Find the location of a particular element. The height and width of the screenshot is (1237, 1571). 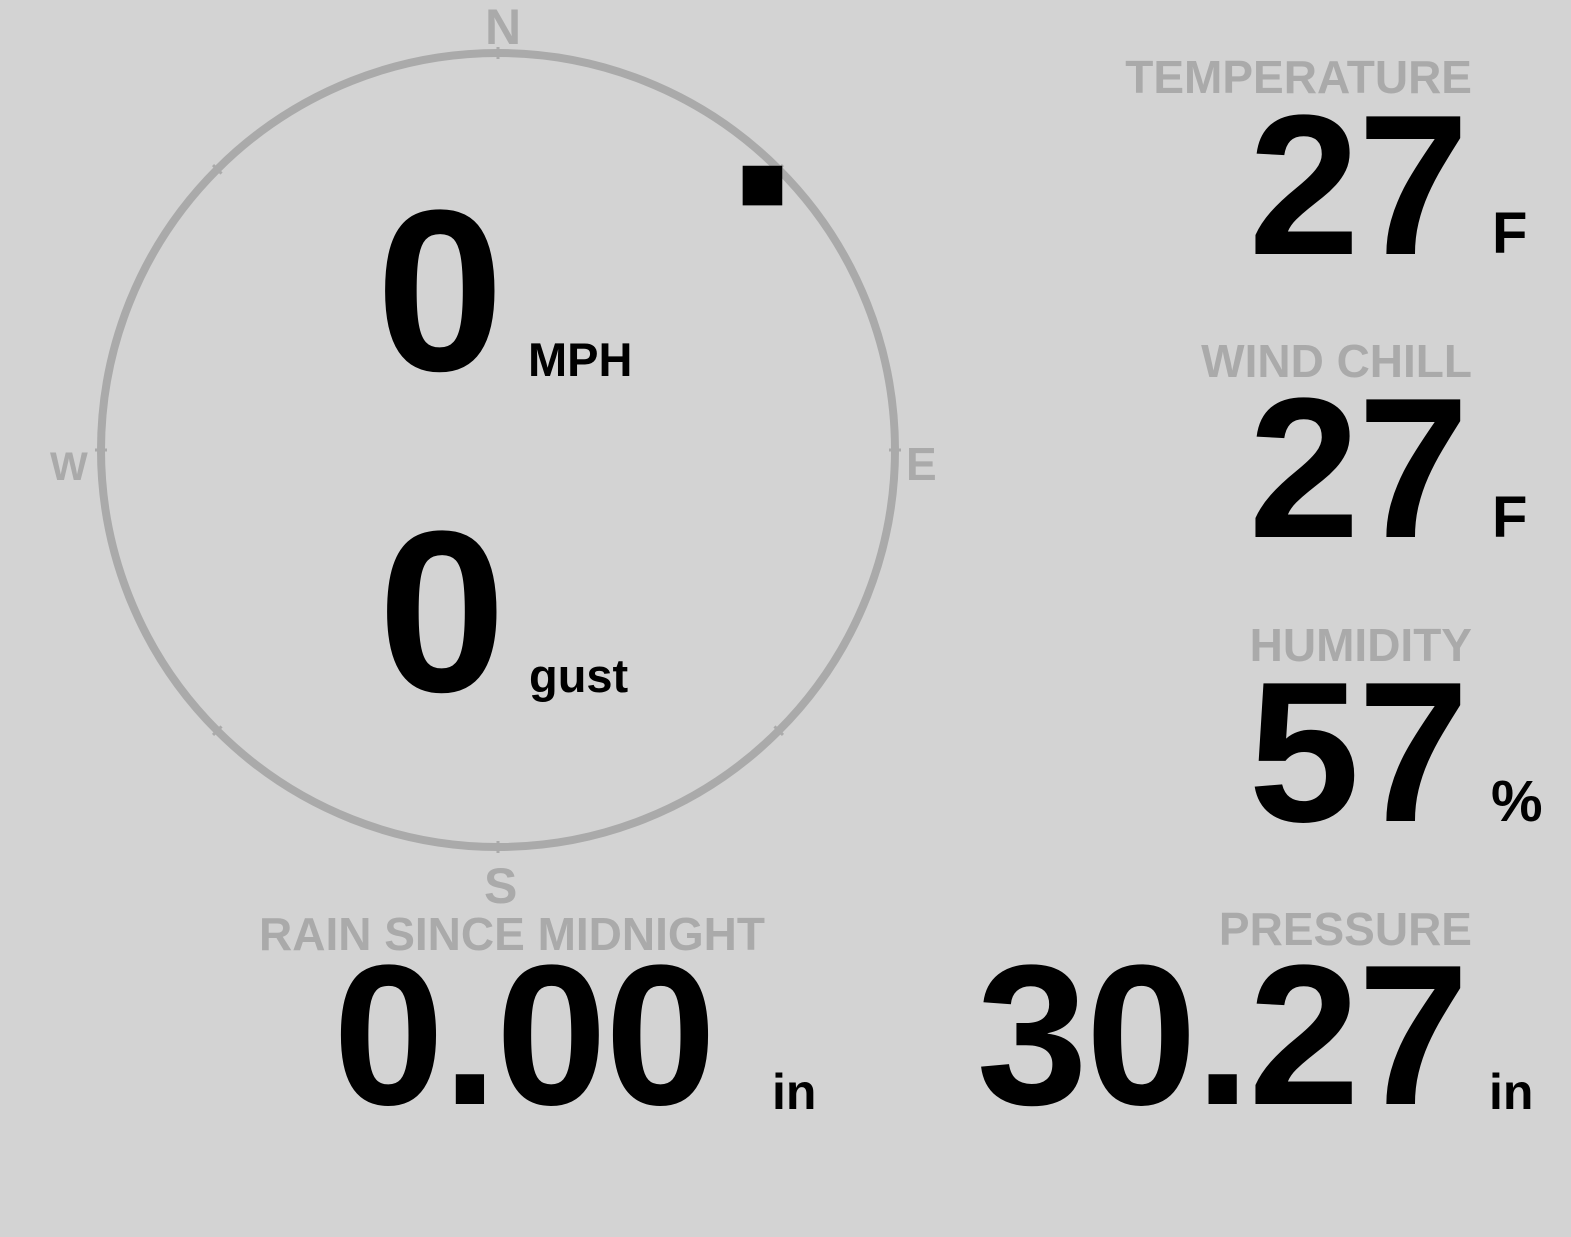

compass-north: N is located at coordinates (503, 27).